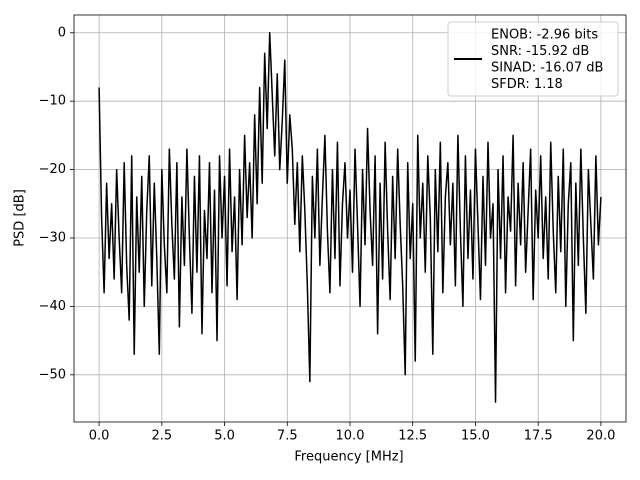  I want to click on x-tick-label: 20.0, so click(600, 436).